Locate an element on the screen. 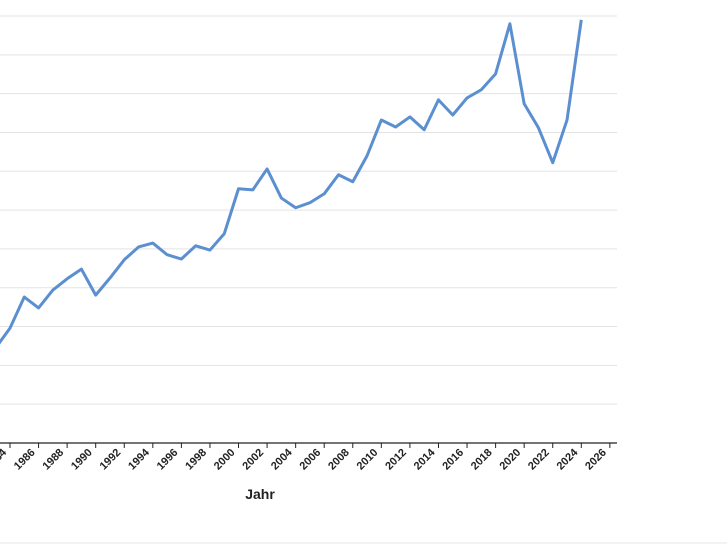 The height and width of the screenshot is (545, 727). x-tick-label: 2014 is located at coordinates (425, 459).